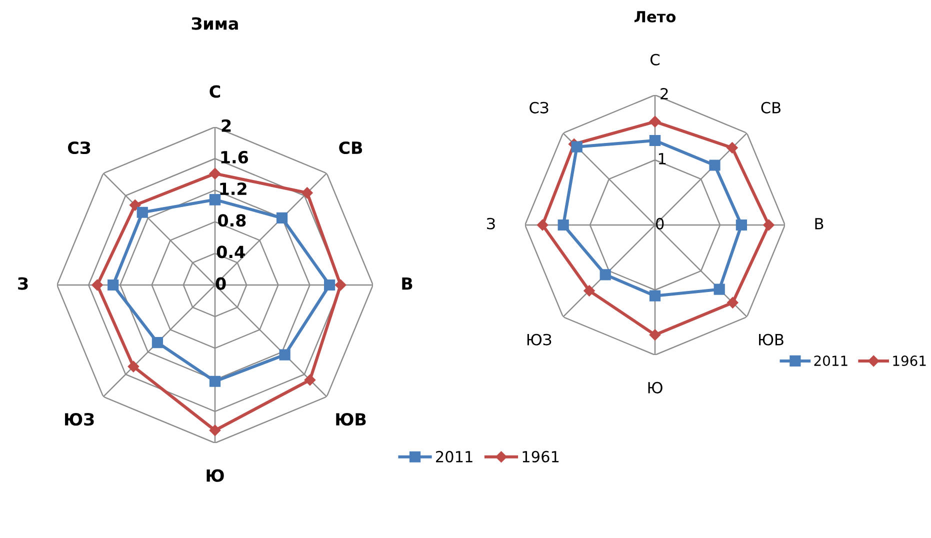 This screenshot has height=538, width=931. What do you see at coordinates (215, 23) in the screenshot?
I see `chart-title: Зима` at bounding box center [215, 23].